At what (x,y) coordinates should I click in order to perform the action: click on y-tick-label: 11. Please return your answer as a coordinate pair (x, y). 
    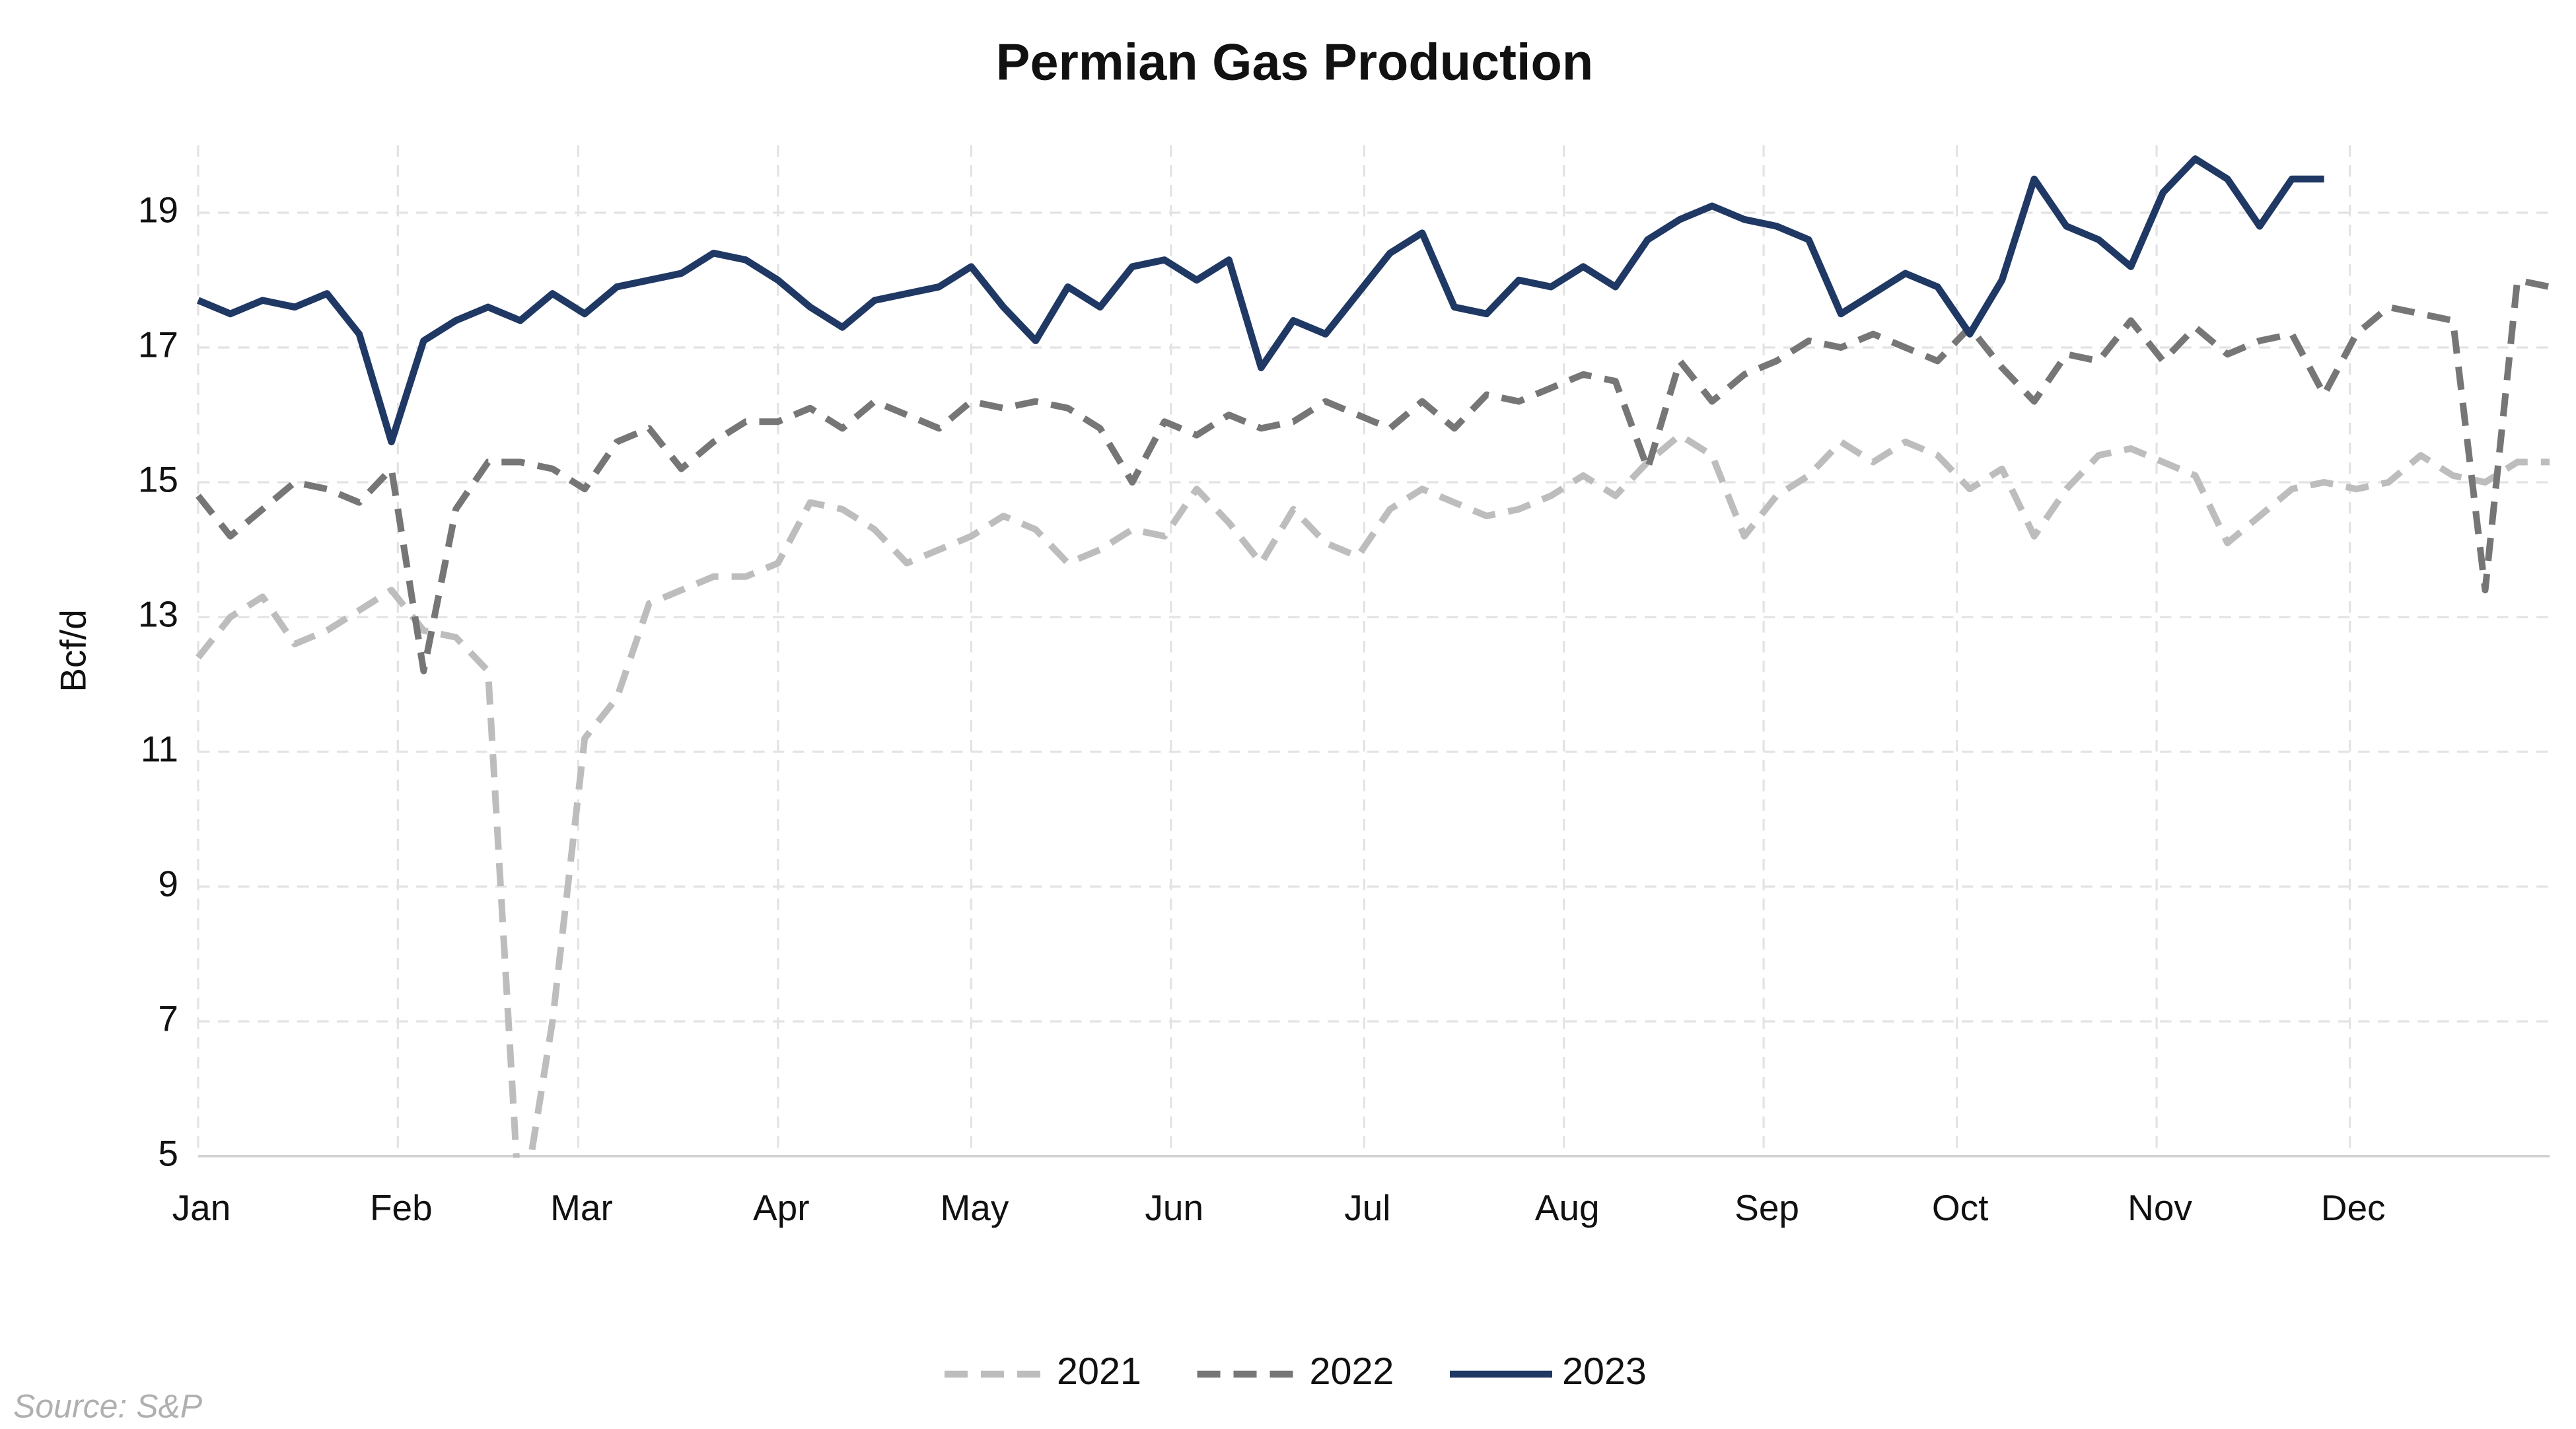
    Looking at the image, I should click on (159, 749).